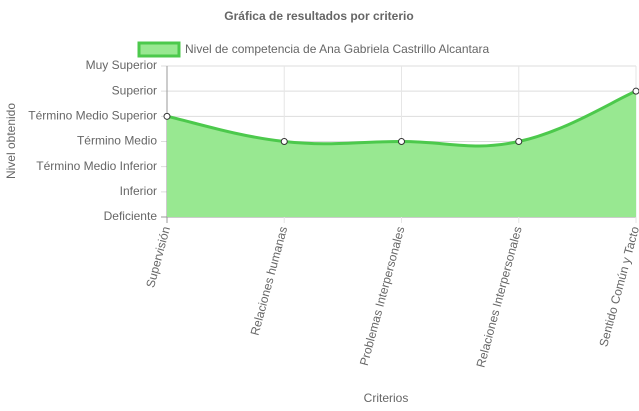 The width and height of the screenshot is (639, 411). I want to click on y-axis-title: Nivel obtenido, so click(11, 141).